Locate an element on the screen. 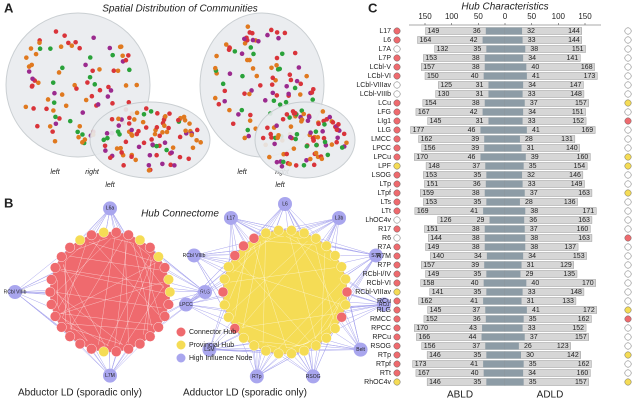 Image resolution: width=640 pixels, height=402 pixels. hub-label: 40 is located at coordinates (475, 373).